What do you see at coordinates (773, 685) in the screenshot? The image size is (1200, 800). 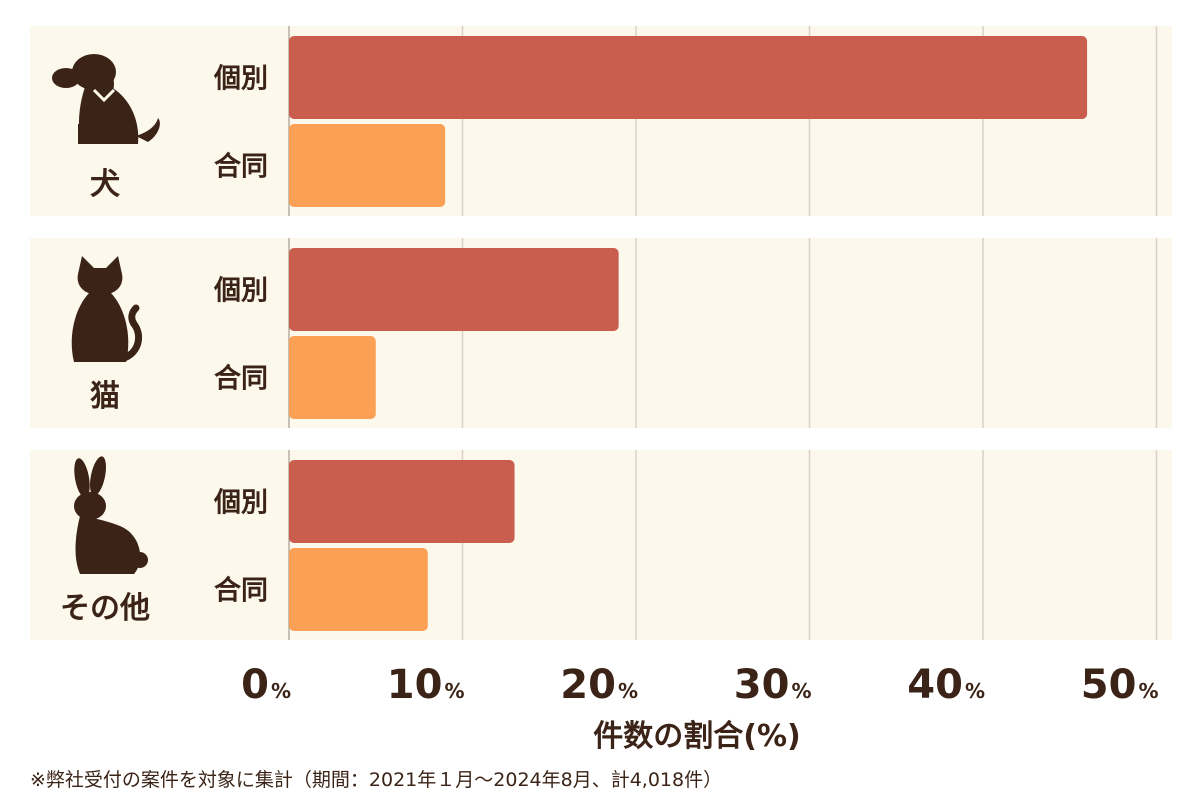 I see `x-tick-label: 30%` at bounding box center [773, 685].